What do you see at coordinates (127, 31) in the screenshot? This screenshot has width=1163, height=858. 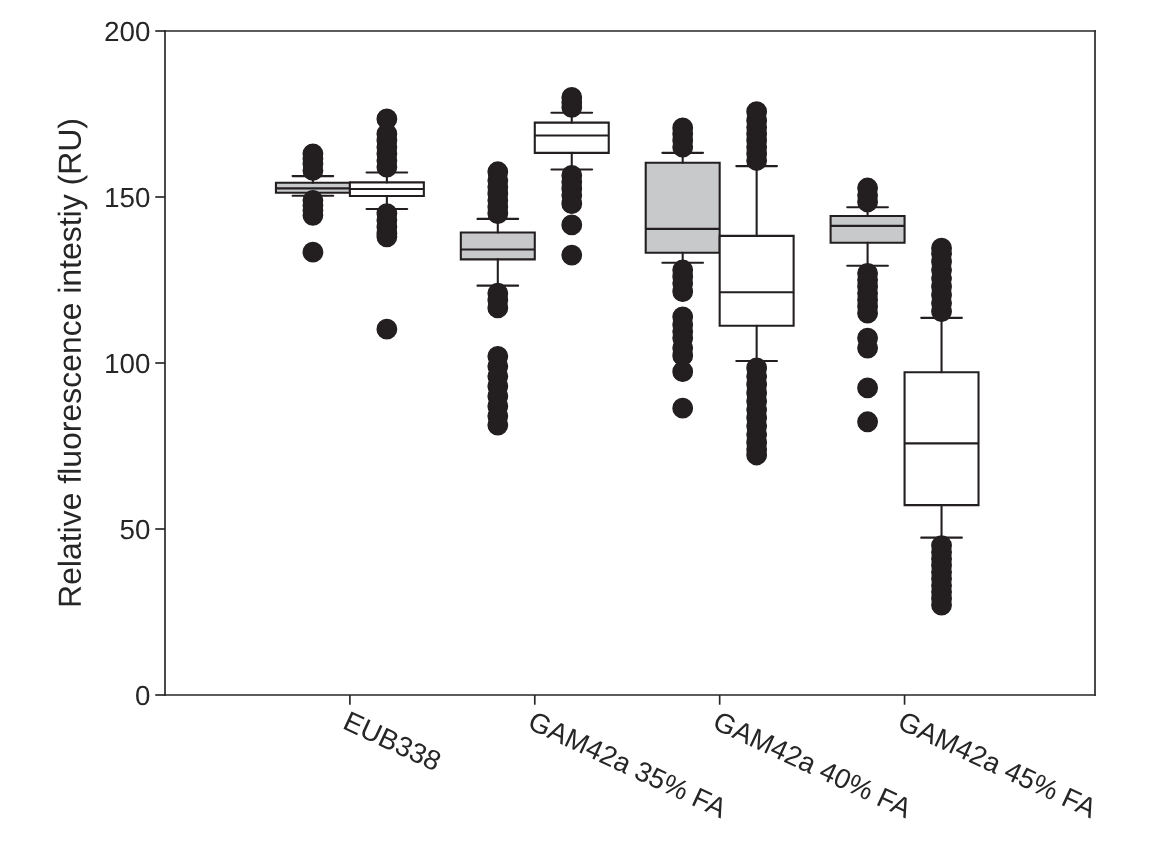 I see `y-tick-label: 200` at bounding box center [127, 31].